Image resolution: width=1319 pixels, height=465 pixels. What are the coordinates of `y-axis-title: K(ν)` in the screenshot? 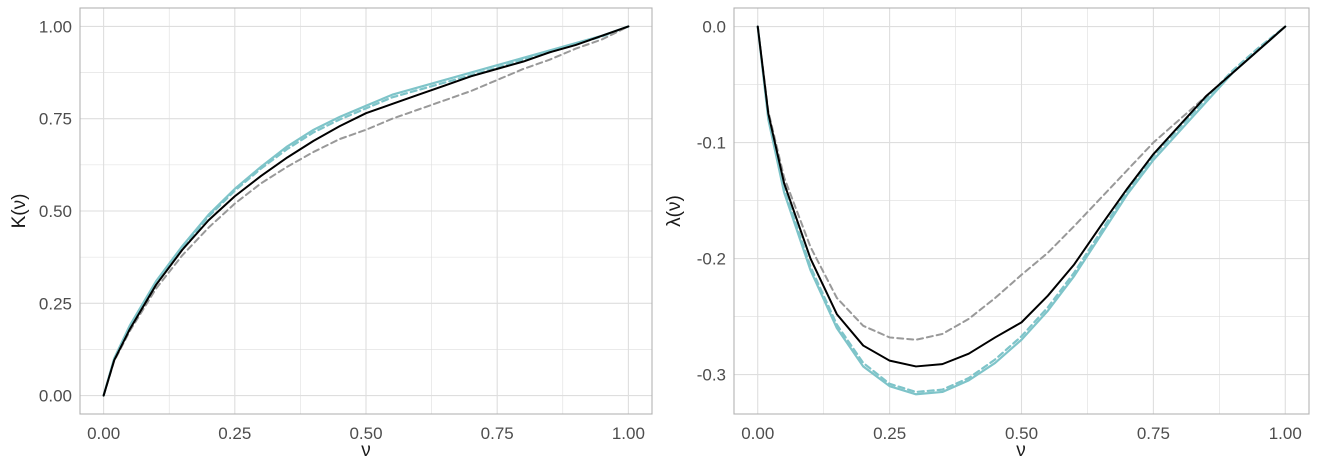 It's located at (19, 211).